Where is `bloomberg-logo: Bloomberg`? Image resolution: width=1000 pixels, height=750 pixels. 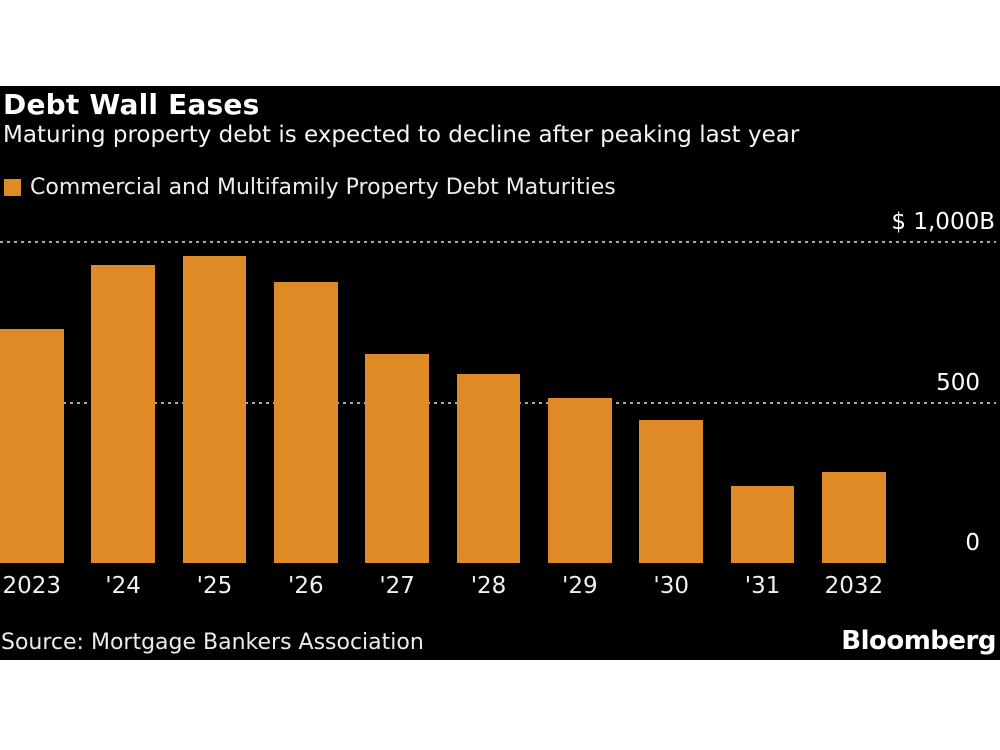 bloomberg-logo: Bloomberg is located at coordinates (918, 641).